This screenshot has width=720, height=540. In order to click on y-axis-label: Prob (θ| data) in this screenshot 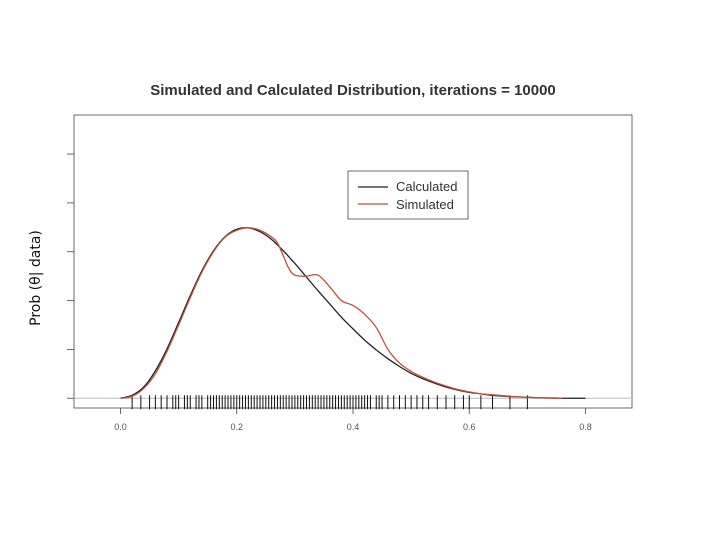, I will do `click(36, 278)`.